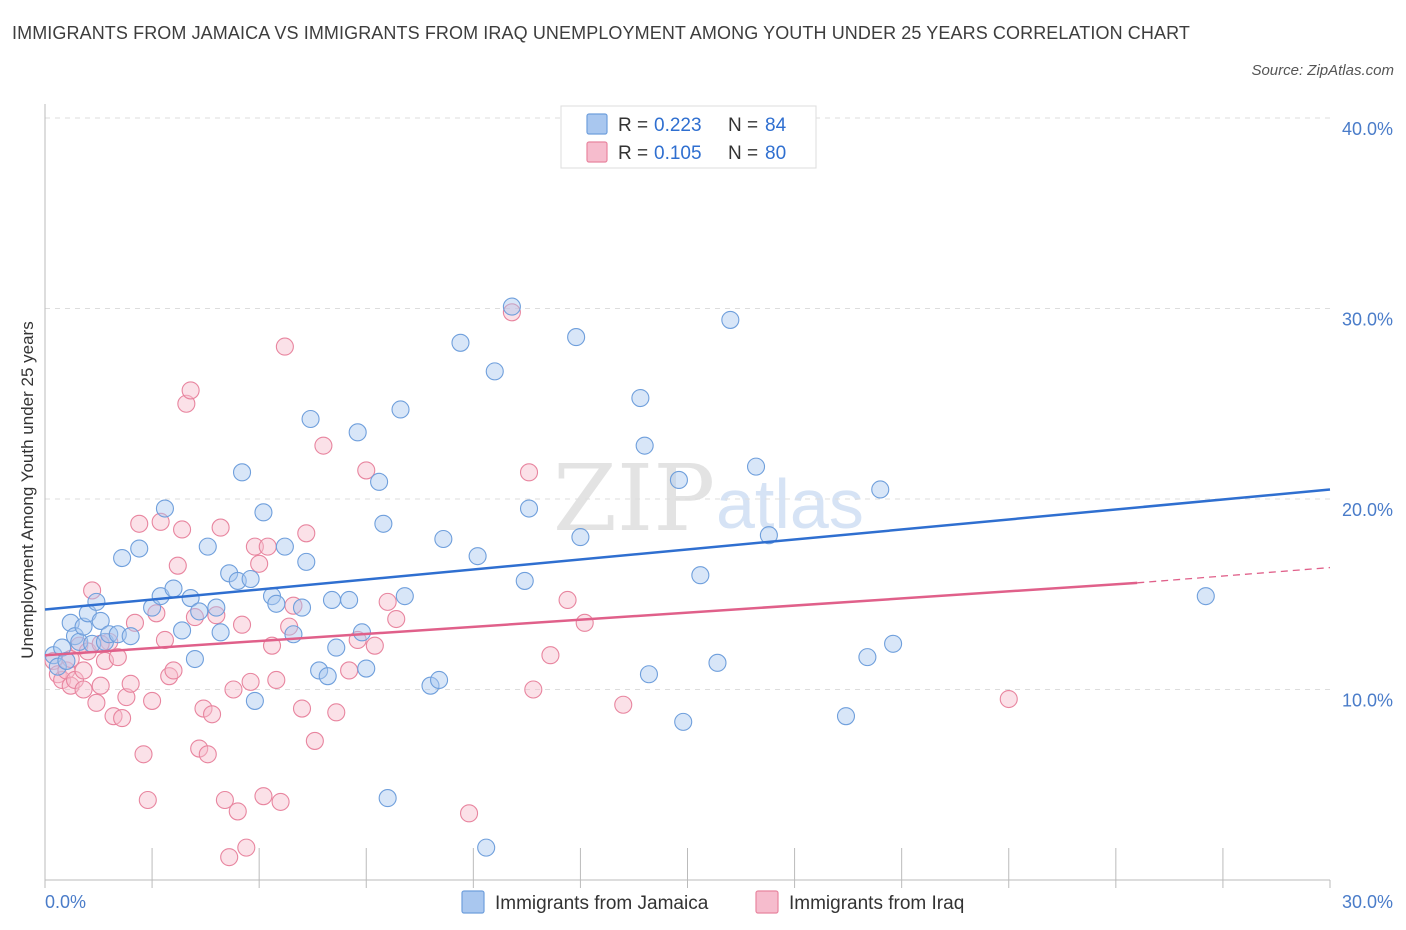 The image size is (1406, 930). What do you see at coordinates (1367, 902) in the screenshot?
I see `x-tick-label: 30.0%` at bounding box center [1367, 902].